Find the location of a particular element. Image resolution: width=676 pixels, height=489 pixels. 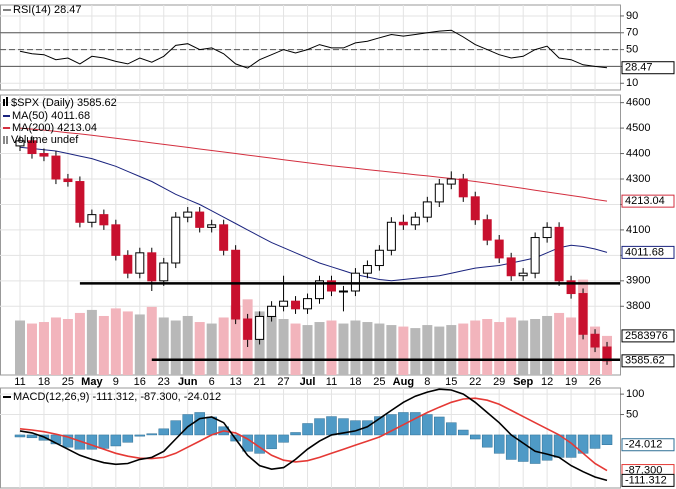

y-tick-label: 10 is located at coordinates (632, 83).